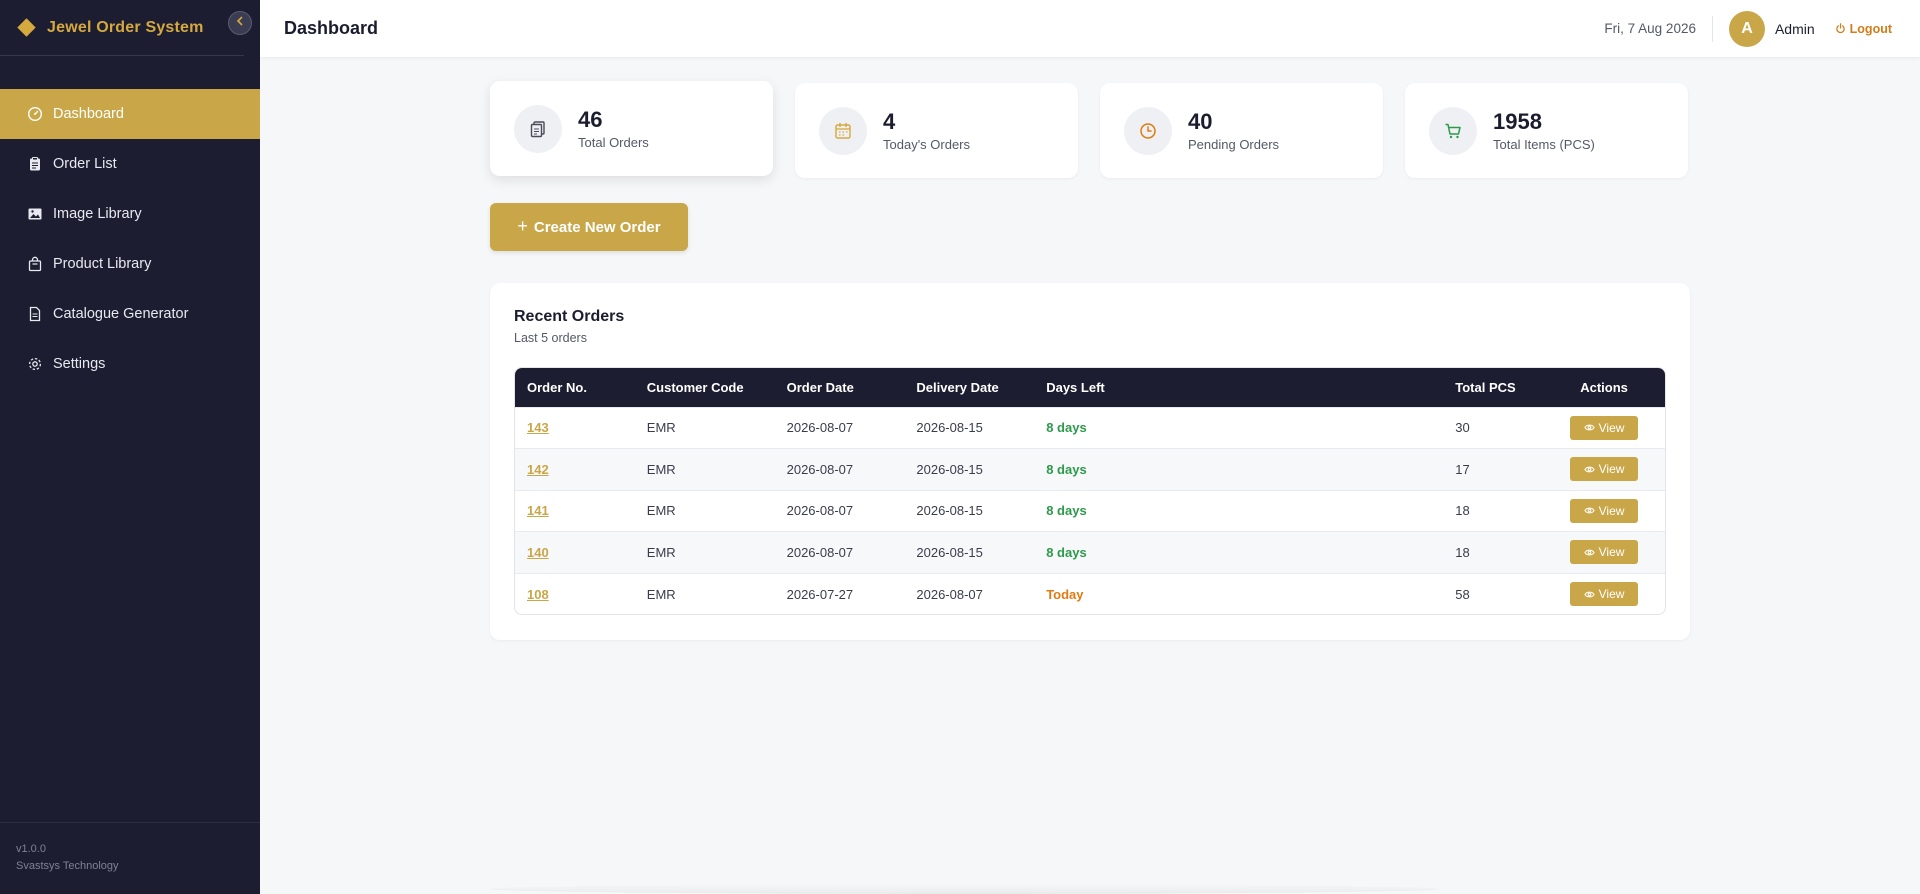 This screenshot has width=1920, height=894. Describe the element at coordinates (1517, 121) in the screenshot. I see `stat-value: 1958` at that location.